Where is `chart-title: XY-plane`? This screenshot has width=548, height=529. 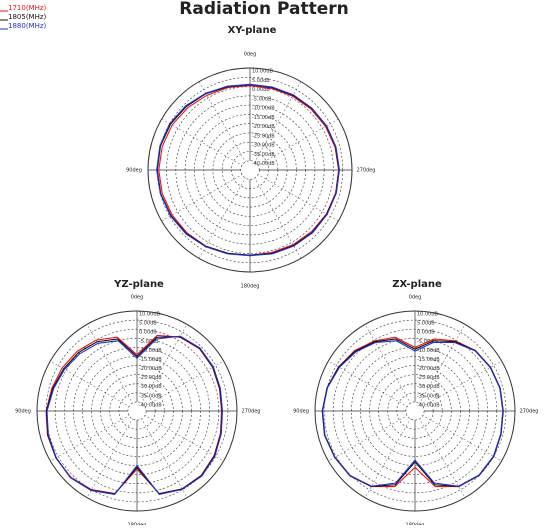 chart-title: XY-plane is located at coordinates (252, 30).